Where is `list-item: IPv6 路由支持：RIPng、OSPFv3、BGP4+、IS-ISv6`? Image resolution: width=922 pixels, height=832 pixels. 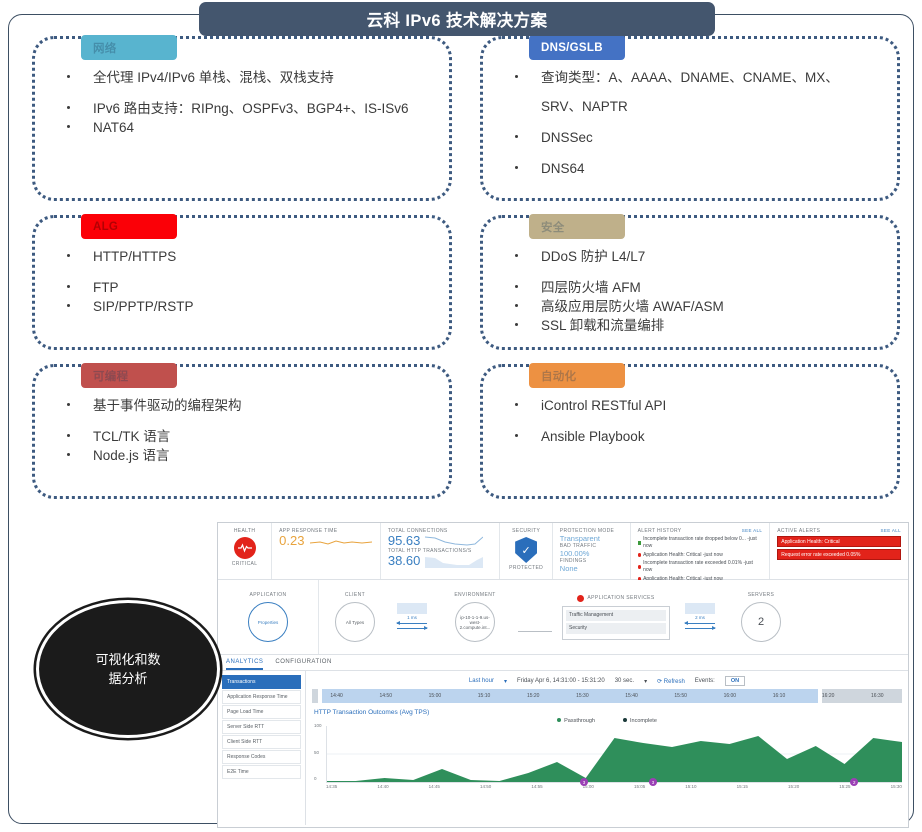 list-item: IPv6 路由支持：RIPng、OSPFv3、BGP4+、IS-ISv6 is located at coordinates (242, 108).